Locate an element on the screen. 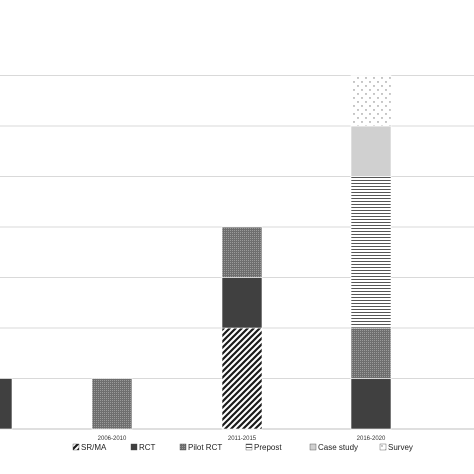  legend-label: RCT is located at coordinates (147, 447).